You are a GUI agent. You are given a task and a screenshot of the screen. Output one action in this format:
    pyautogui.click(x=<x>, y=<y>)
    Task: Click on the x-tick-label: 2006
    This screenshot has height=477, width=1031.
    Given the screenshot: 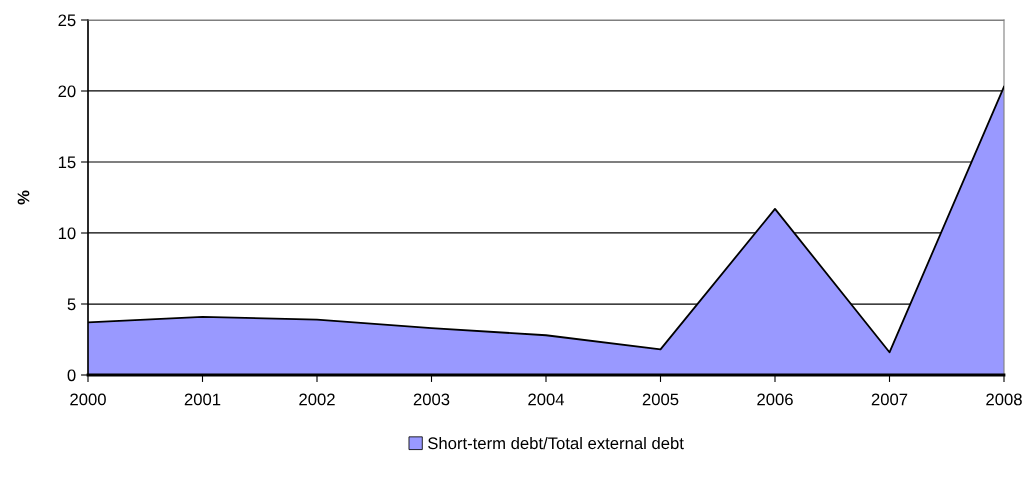 What is the action you would take?
    pyautogui.click(x=775, y=399)
    